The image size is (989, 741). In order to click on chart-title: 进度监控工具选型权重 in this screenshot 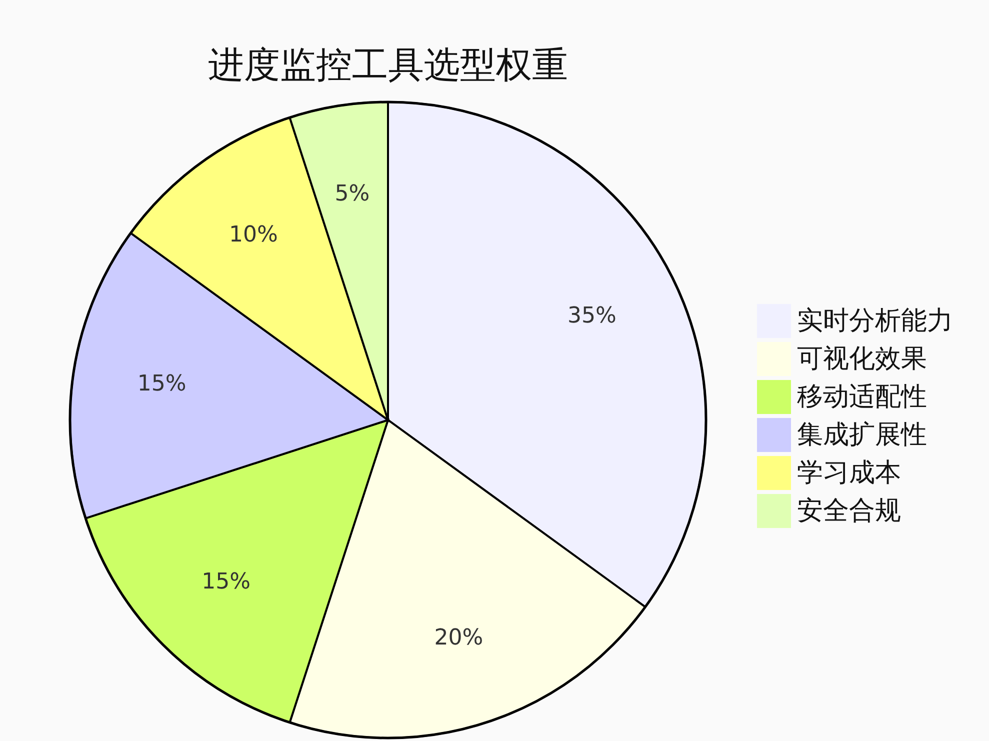, I will do `click(388, 65)`.